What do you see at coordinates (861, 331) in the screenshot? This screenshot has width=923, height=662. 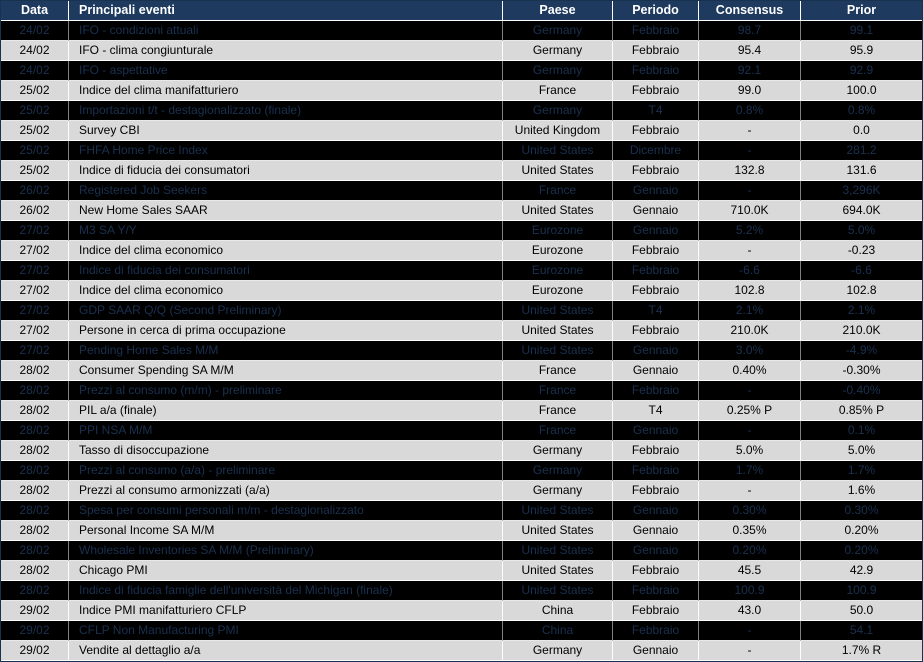 I see `cell-prior: 210.0K` at bounding box center [861, 331].